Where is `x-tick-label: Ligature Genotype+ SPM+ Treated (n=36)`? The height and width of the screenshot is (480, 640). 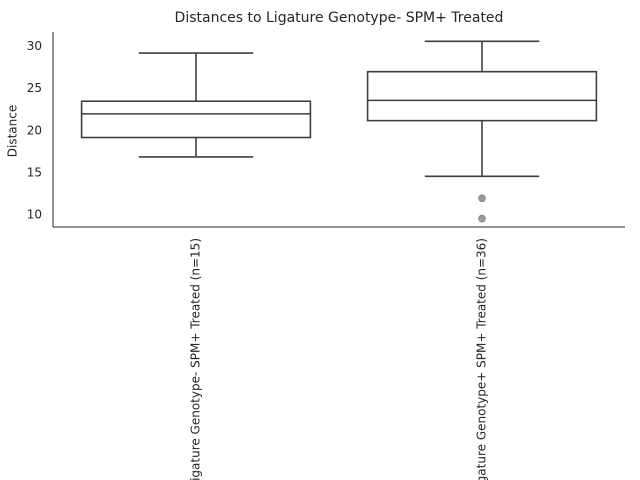 x-tick-label: Ligature Genotype+ SPM+ Treated (n=36) is located at coordinates (482, 359).